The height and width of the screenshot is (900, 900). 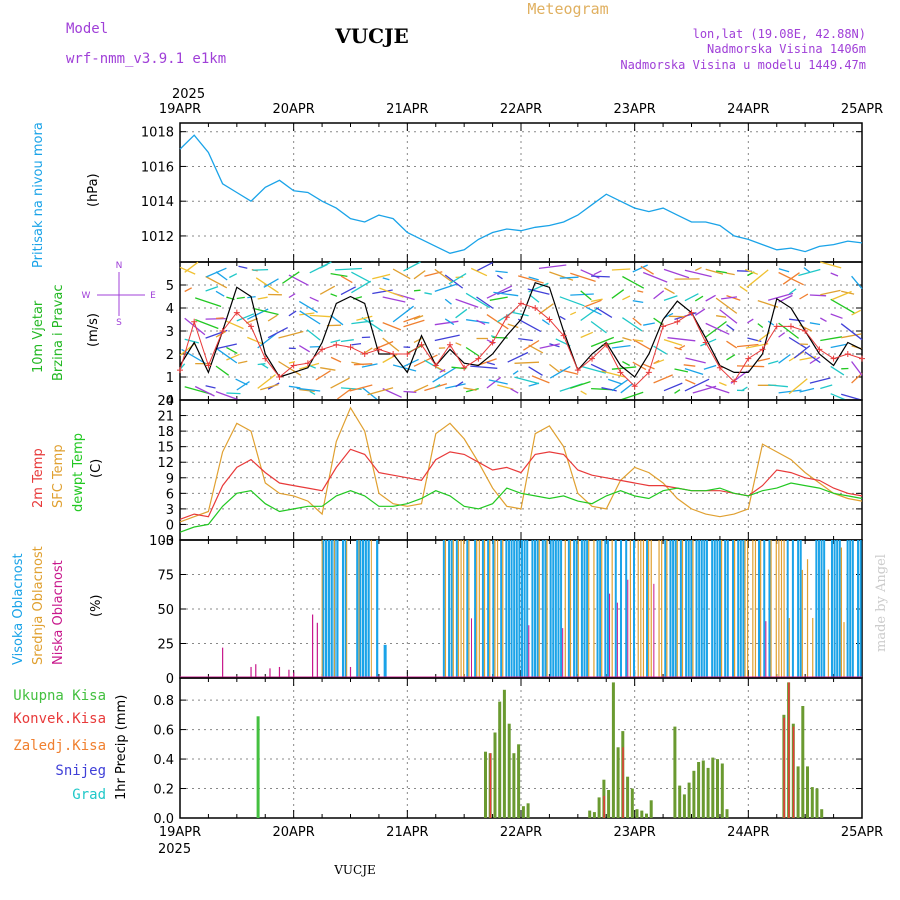 I want to click on y-tick-label: 75, so click(x=165, y=576).